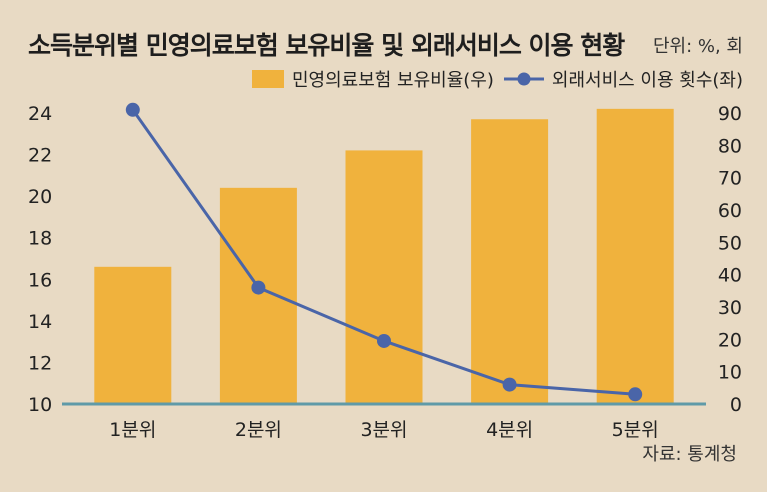 The width and height of the screenshot is (767, 492). What do you see at coordinates (730, 373) in the screenshot?
I see `y-right-tick-label: 10` at bounding box center [730, 373].